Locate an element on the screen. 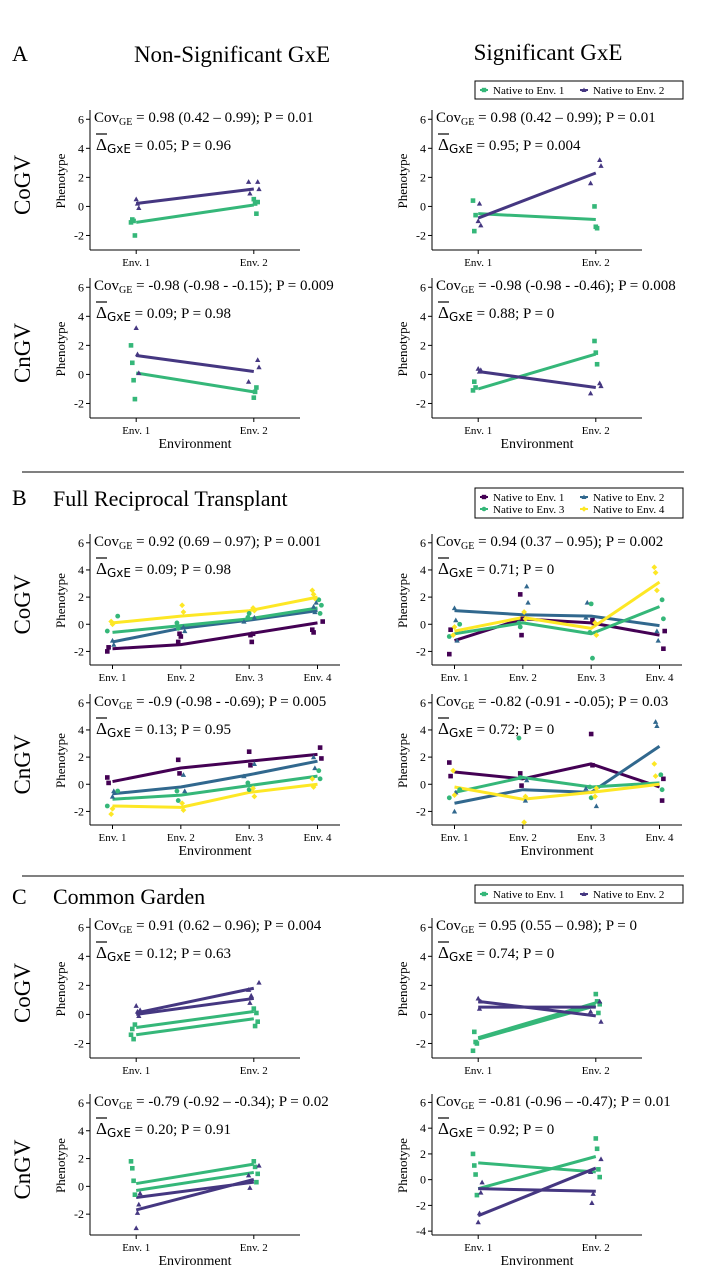 Image resolution: width=720 pixels, height=1280 pixels. covariance-annotation: CovGE = -0.79 (-0.92 – -0.34); P = 0.02 is located at coordinates (211, 1103).